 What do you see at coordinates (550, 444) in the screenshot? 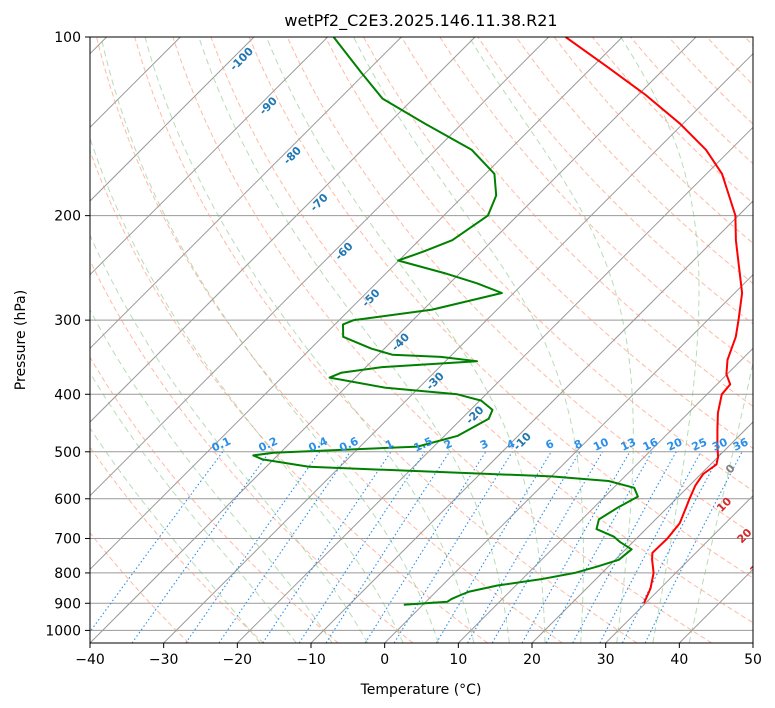
I see `mixing-ratio-label: 6` at bounding box center [550, 444].